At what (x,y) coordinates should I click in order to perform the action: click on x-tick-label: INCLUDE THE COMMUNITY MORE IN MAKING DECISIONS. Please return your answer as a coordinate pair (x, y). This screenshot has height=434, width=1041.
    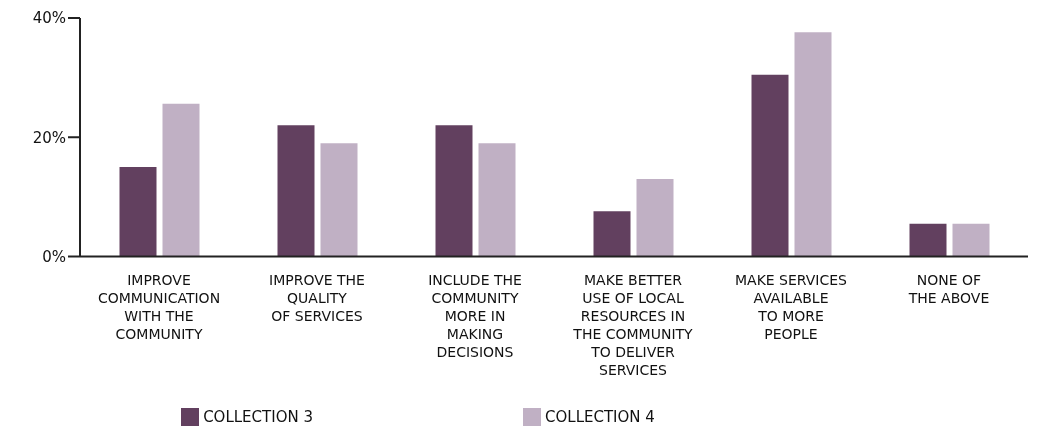
    Looking at the image, I should click on (475, 315).